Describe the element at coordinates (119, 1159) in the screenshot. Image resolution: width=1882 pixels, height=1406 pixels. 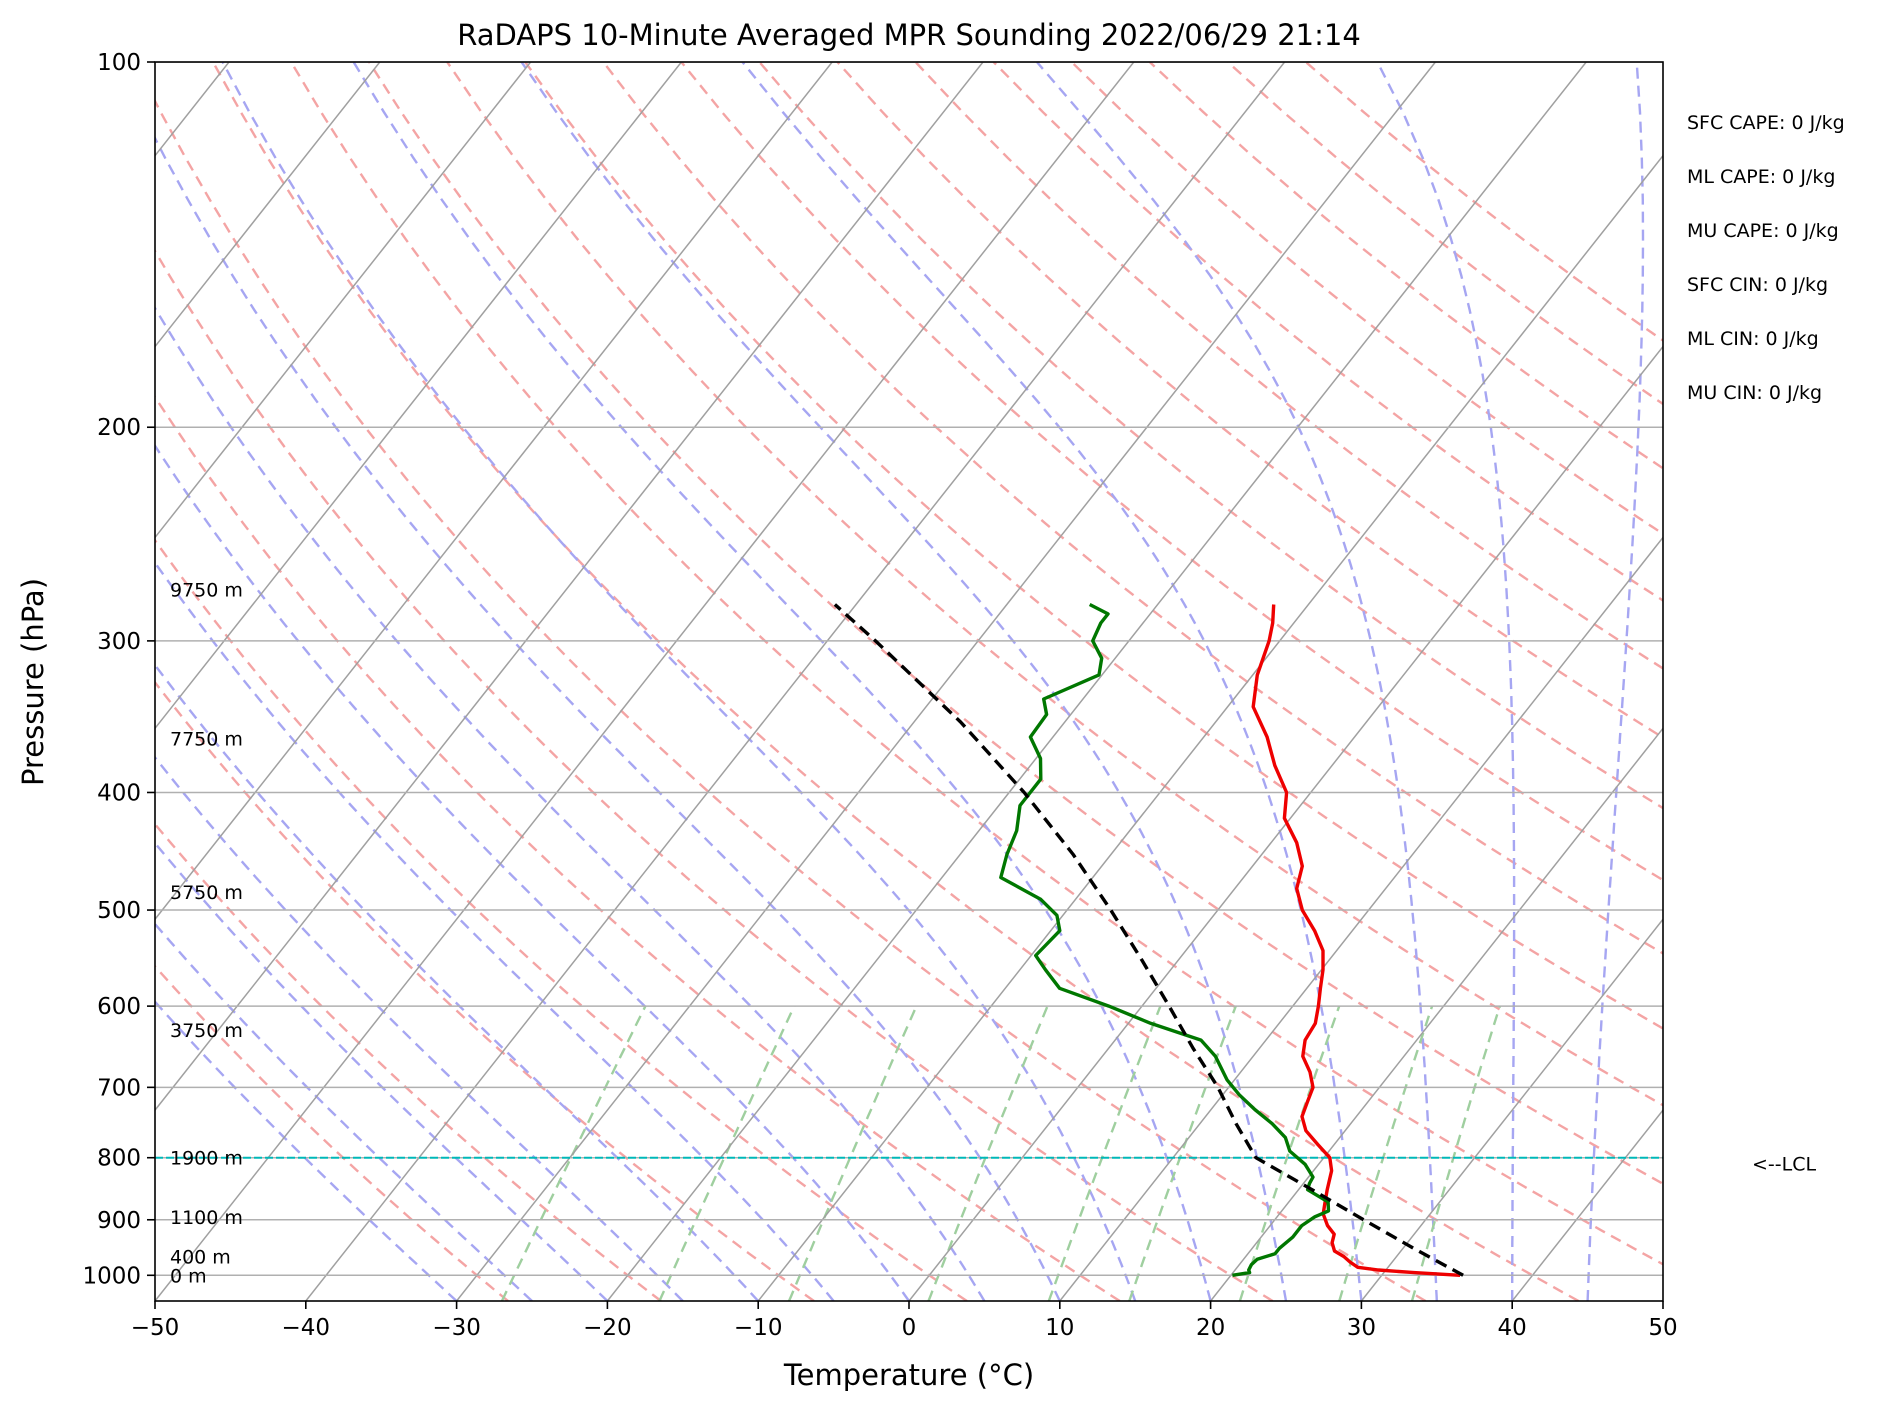
I see `y-tick-label: 800` at that location.